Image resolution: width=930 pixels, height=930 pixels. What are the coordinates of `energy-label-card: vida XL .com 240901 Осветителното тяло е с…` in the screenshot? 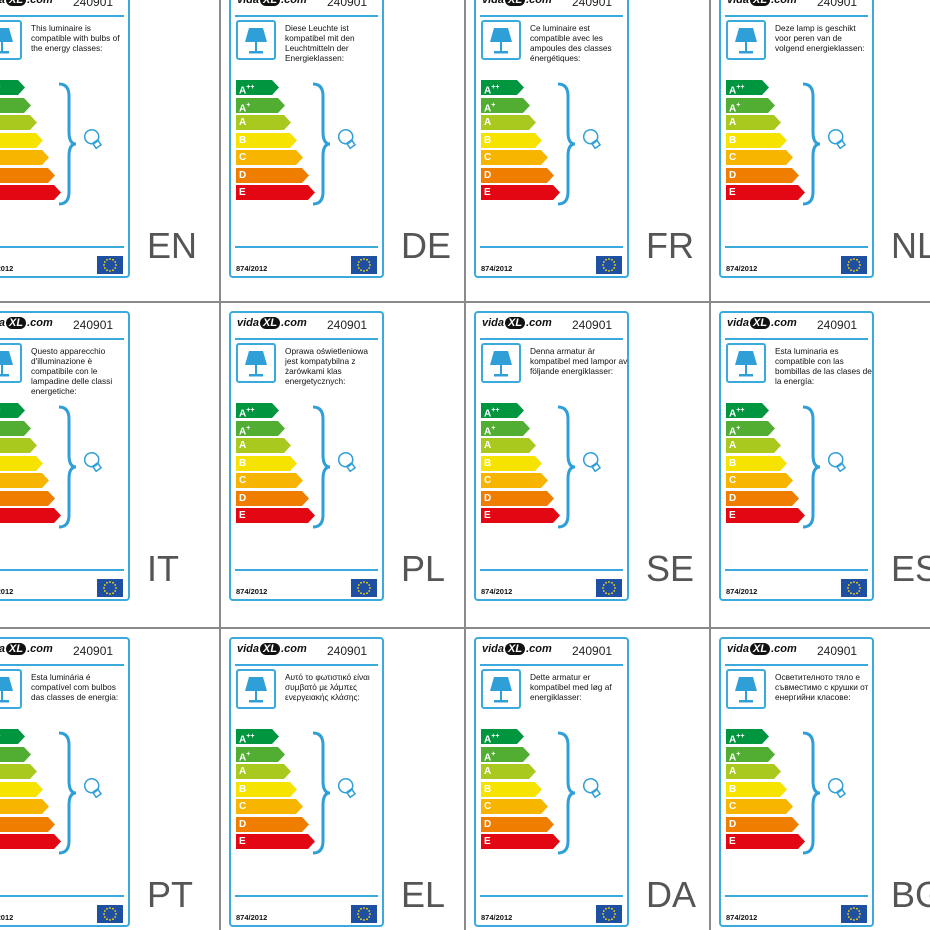 It's located at (796, 782).